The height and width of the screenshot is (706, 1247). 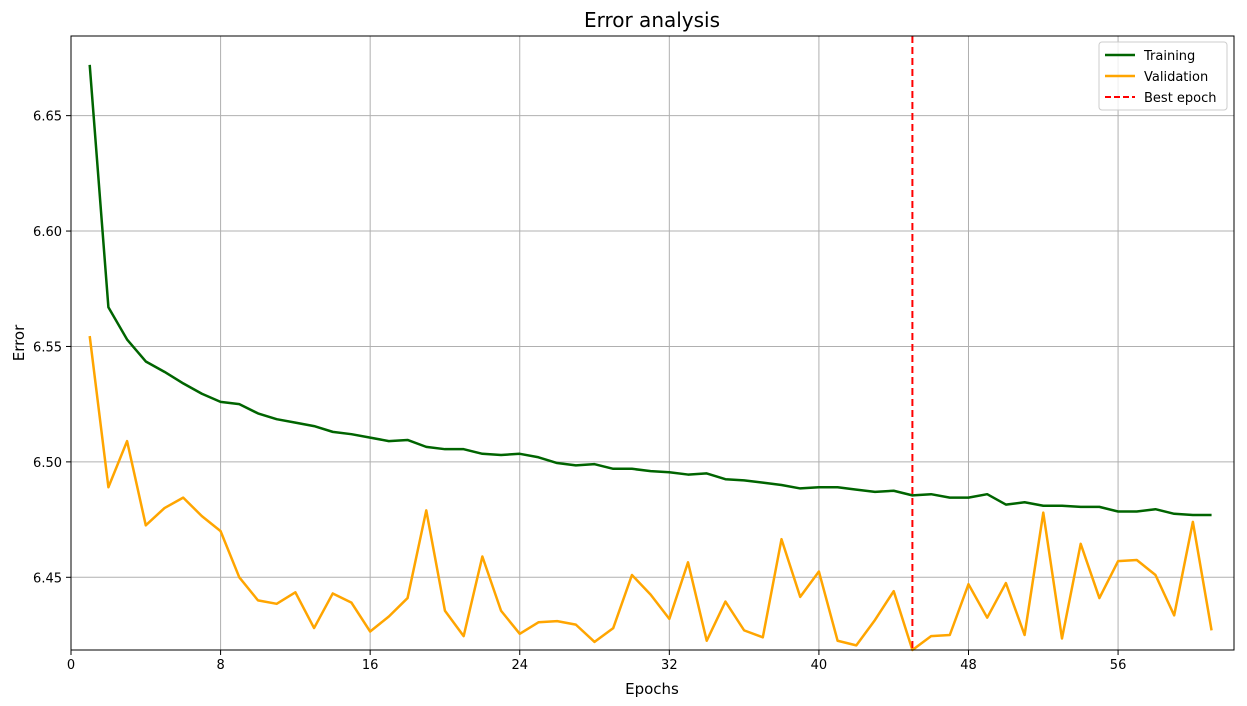 I want to click on x-tick-label: 56, so click(x=1118, y=665).